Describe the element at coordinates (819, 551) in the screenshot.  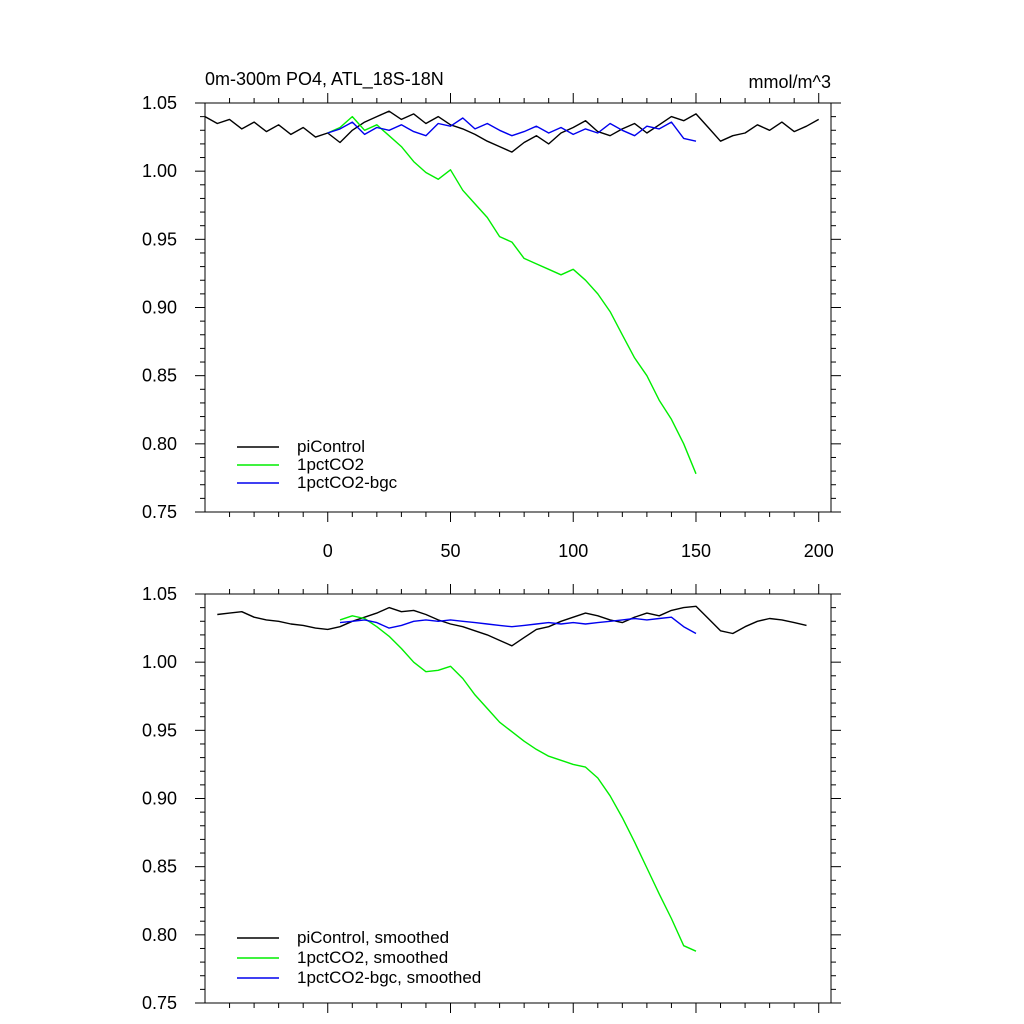
I see `x-tick-label: 200` at that location.